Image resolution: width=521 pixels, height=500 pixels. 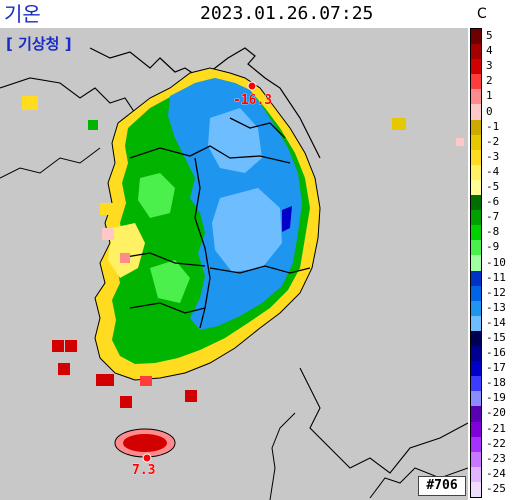 I want to click on legend-tick-label: -22, so click(x=496, y=443).